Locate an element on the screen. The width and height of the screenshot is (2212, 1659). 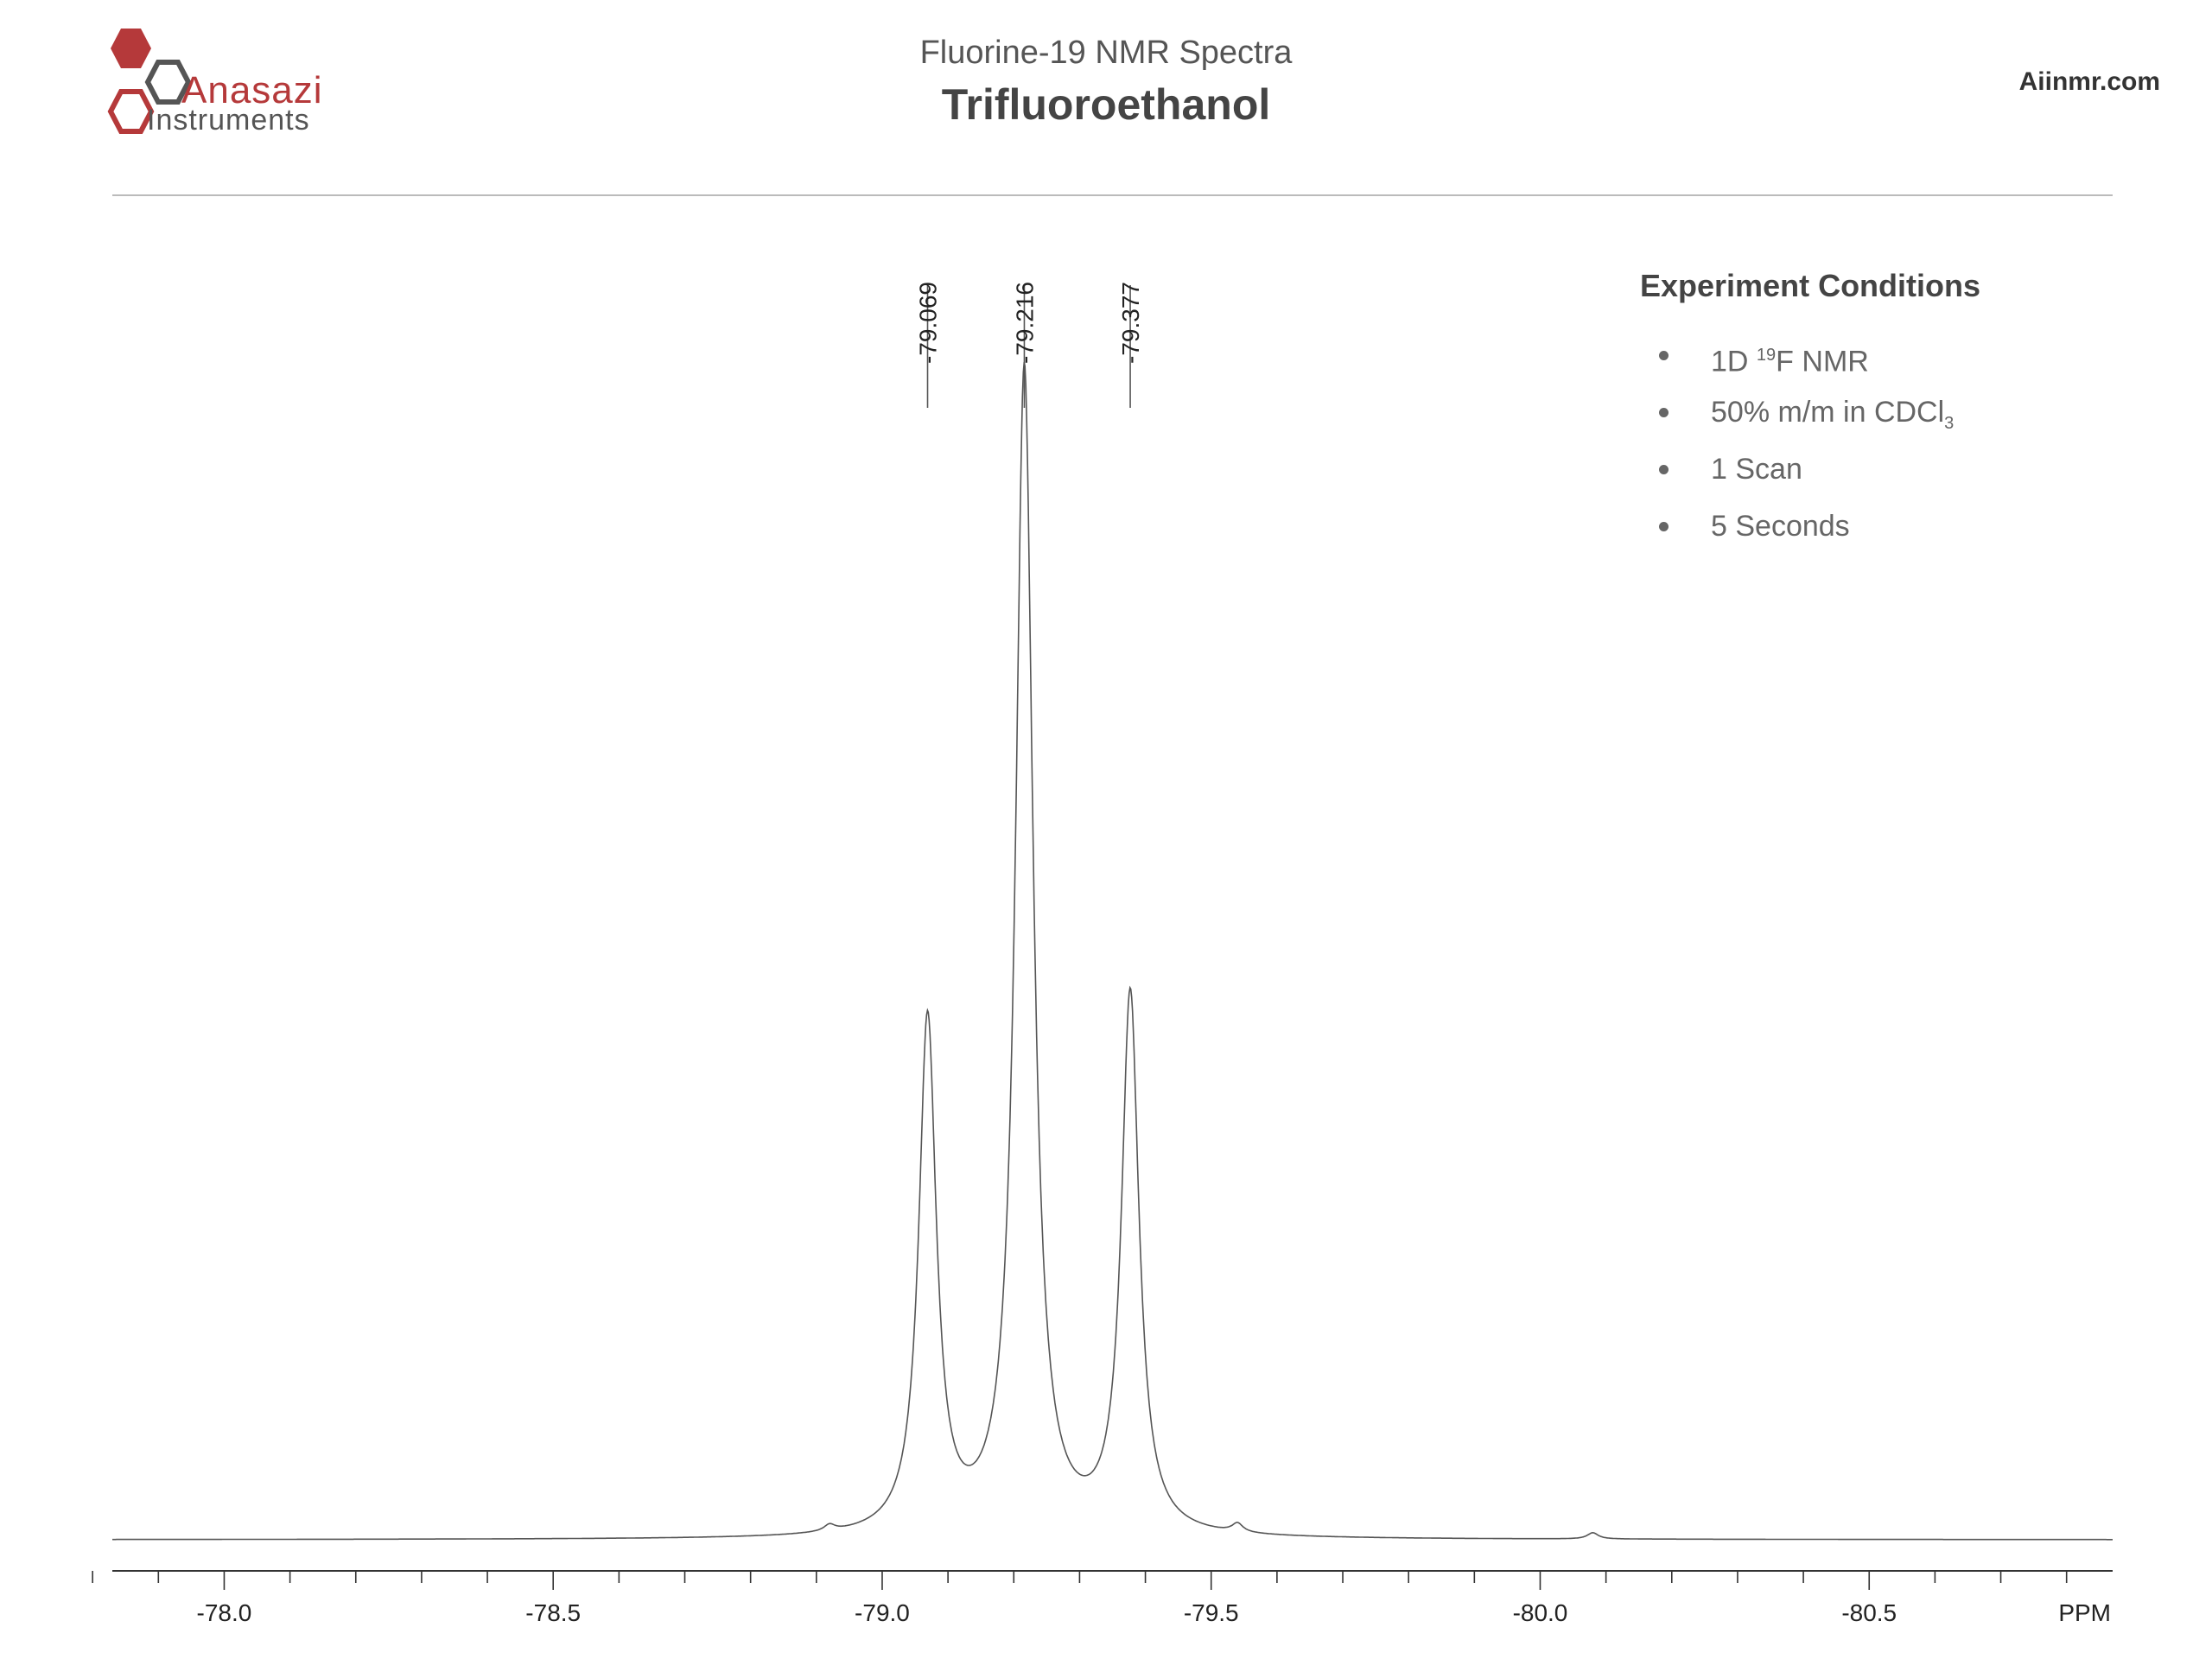
logo-hexagon-red-outline is located at coordinates (131, 111).